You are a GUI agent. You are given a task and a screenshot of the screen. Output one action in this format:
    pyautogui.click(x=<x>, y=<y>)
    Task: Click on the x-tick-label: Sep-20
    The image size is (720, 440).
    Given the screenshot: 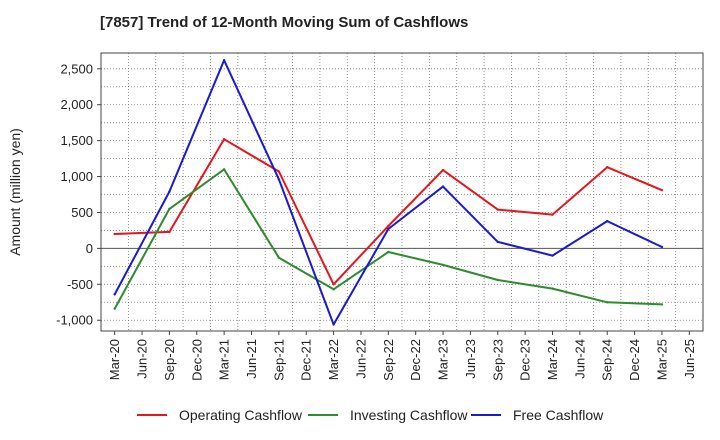 What is the action you would take?
    pyautogui.click(x=169, y=360)
    